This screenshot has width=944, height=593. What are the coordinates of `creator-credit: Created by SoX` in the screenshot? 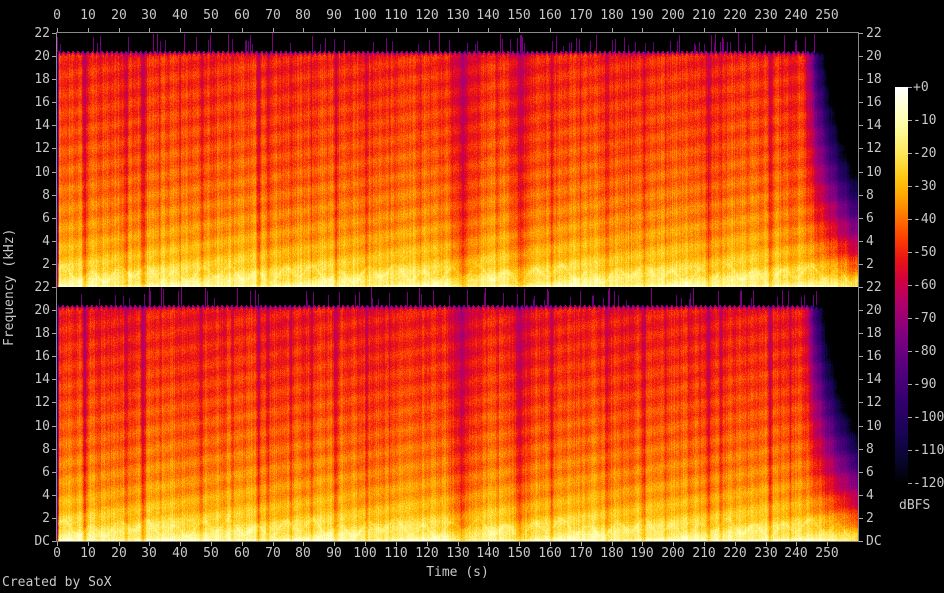 It's located at (57, 582).